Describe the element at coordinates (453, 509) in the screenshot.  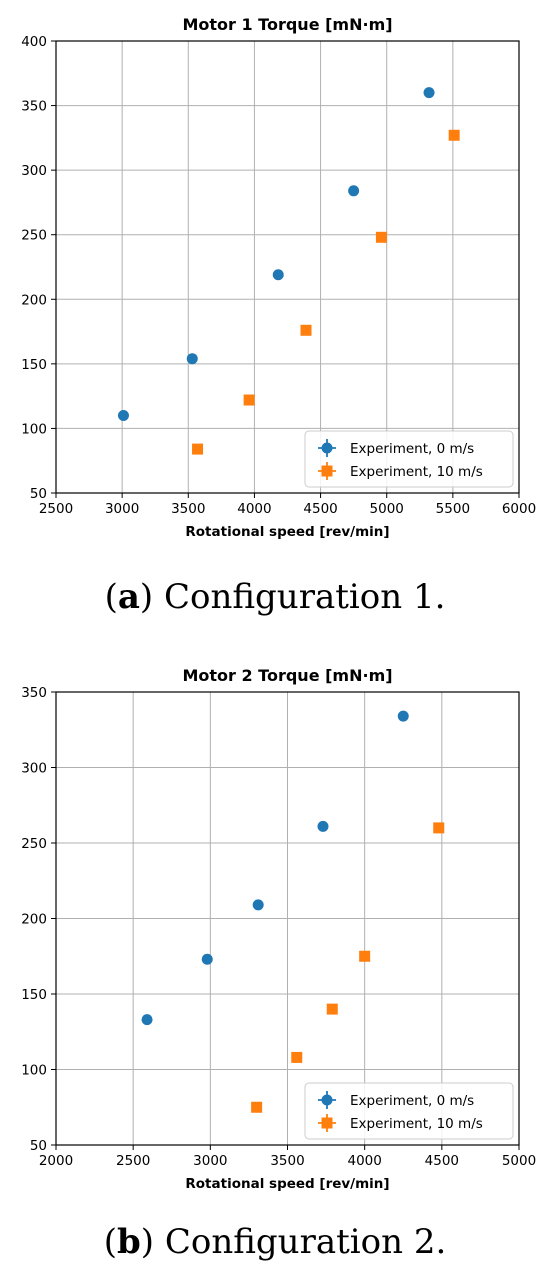
I see `x-tick-label: 5500` at that location.